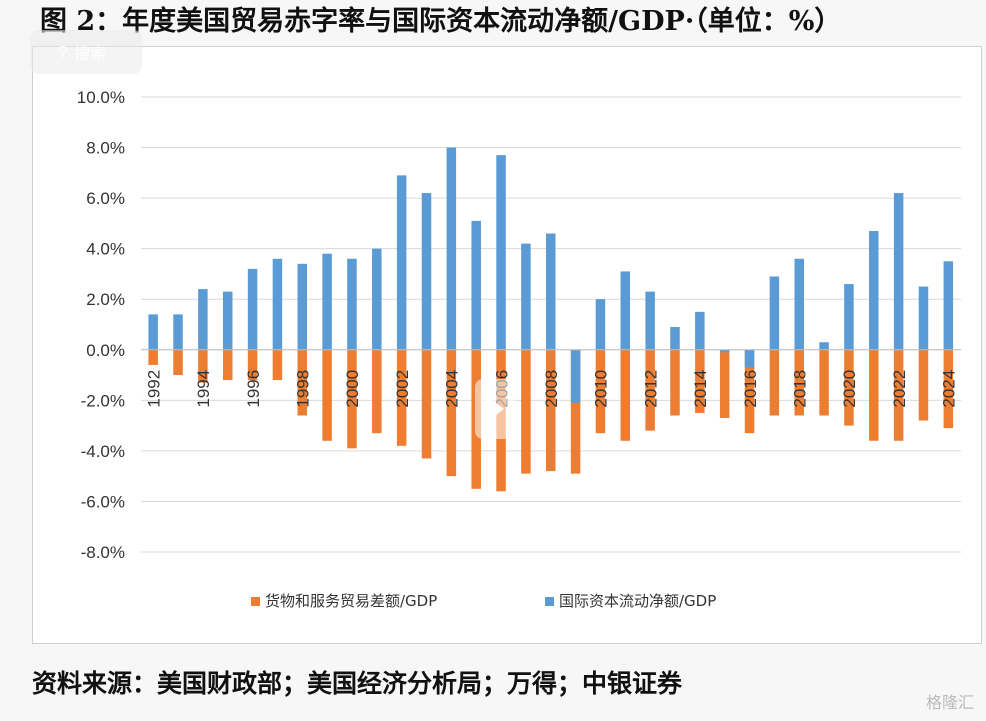 This screenshot has width=986, height=721. Describe the element at coordinates (351, 601) in the screenshot. I see `legend-label: 货物和服务贸易差额/GDP` at that location.